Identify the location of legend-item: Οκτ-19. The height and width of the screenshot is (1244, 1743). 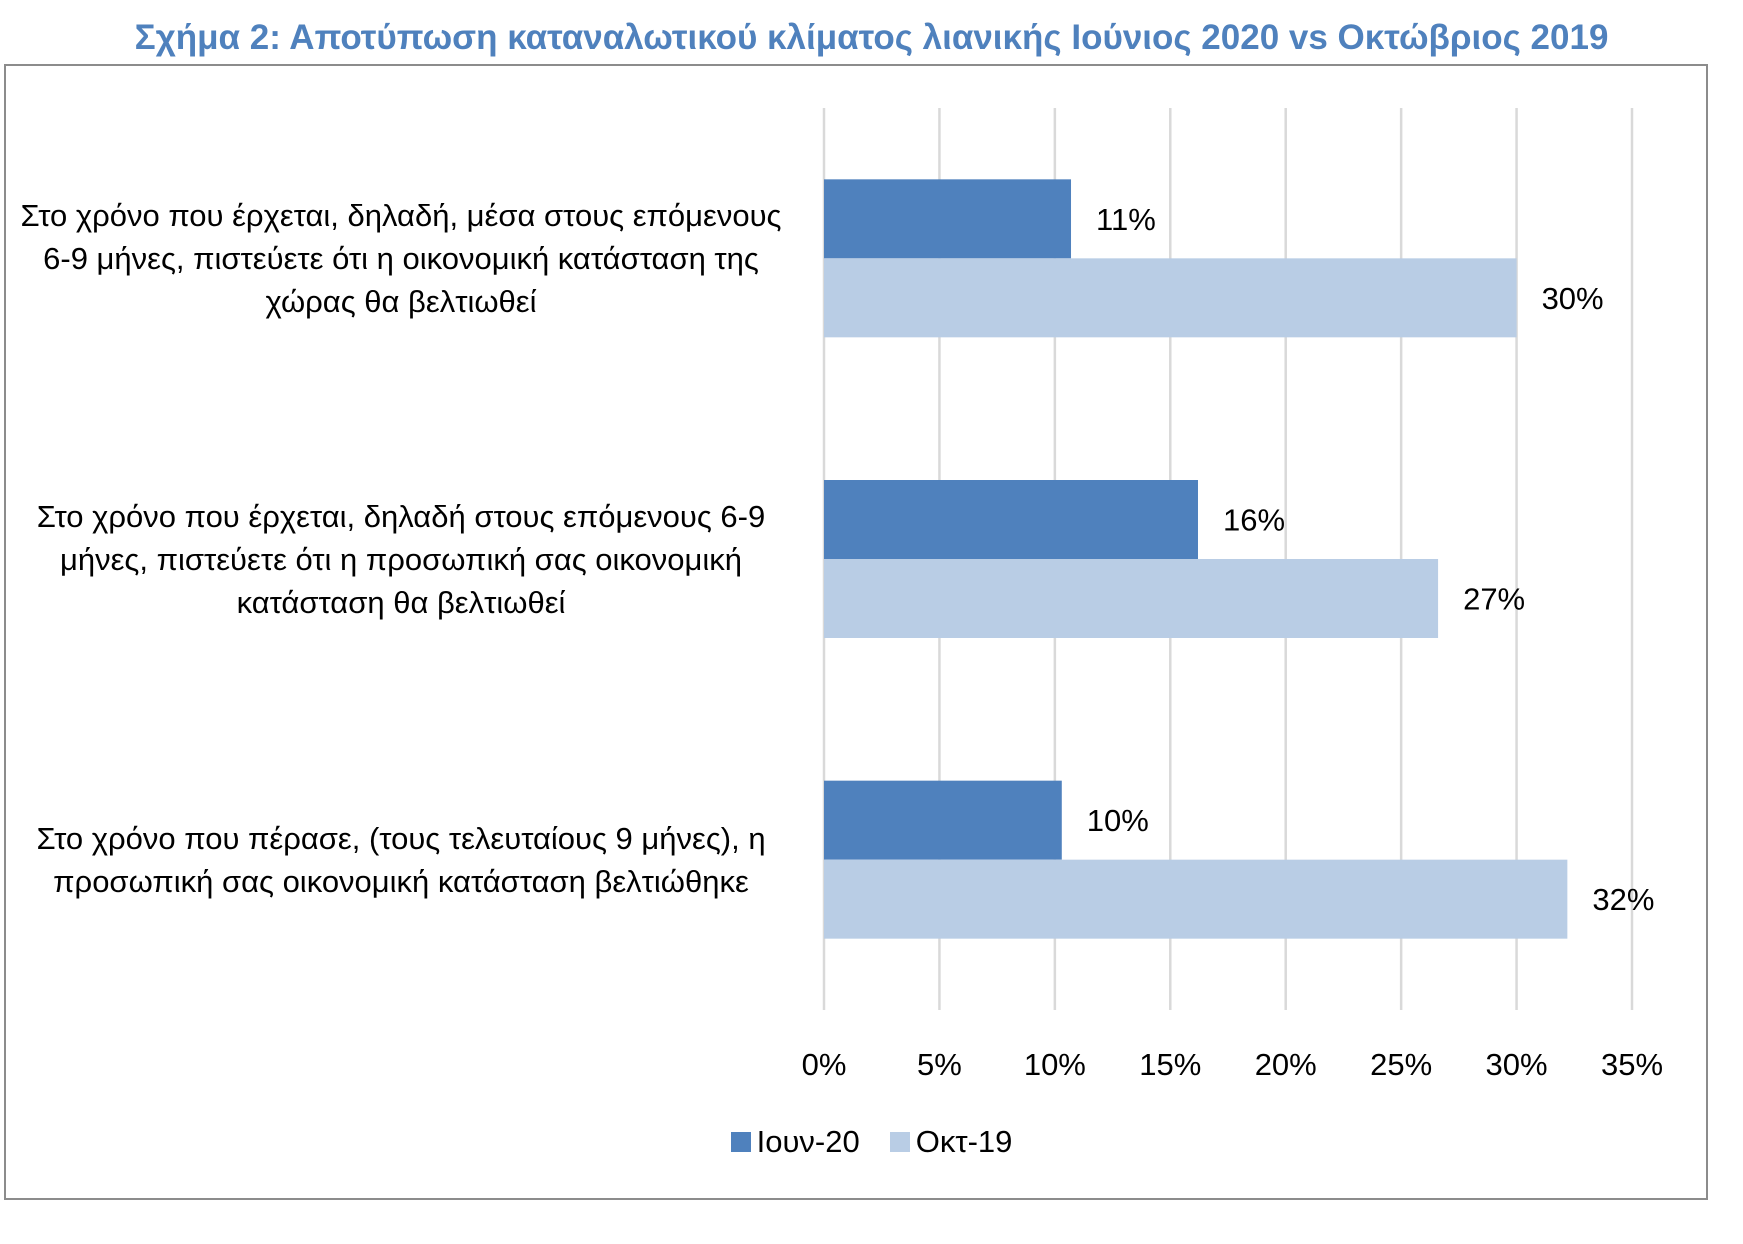
(951, 1142).